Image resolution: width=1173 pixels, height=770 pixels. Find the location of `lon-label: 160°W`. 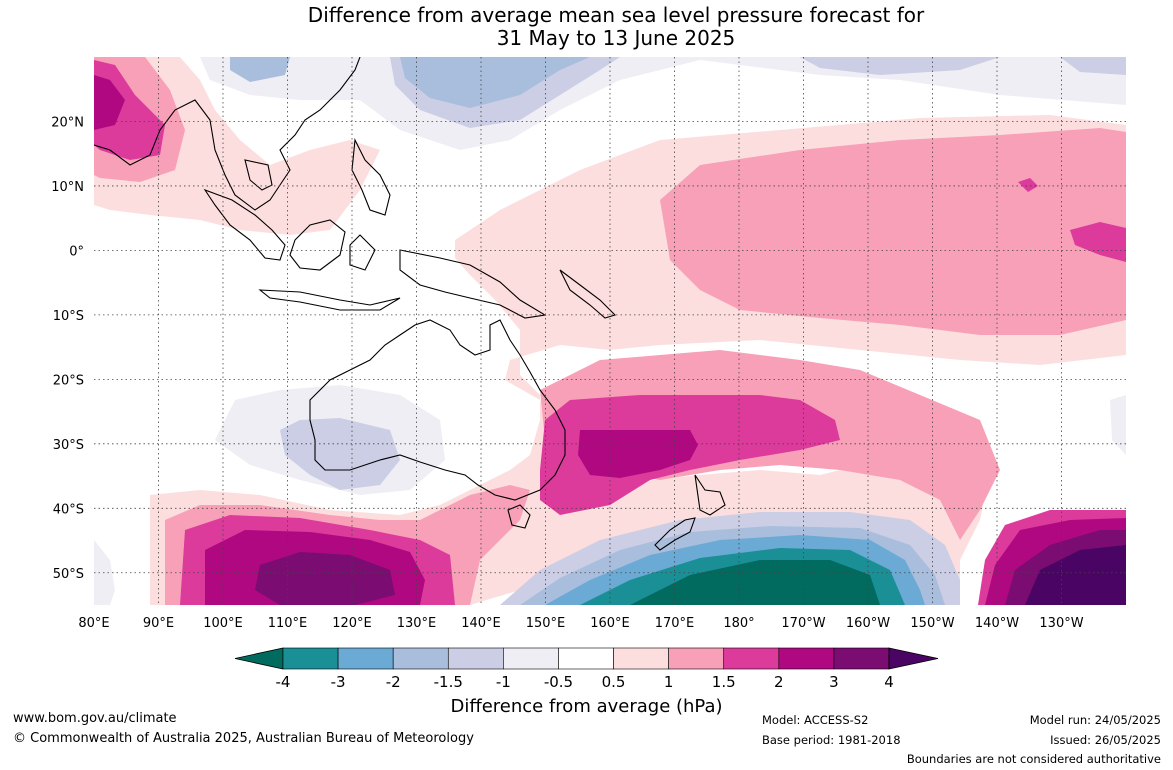

lon-label: 160°W is located at coordinates (868, 623).